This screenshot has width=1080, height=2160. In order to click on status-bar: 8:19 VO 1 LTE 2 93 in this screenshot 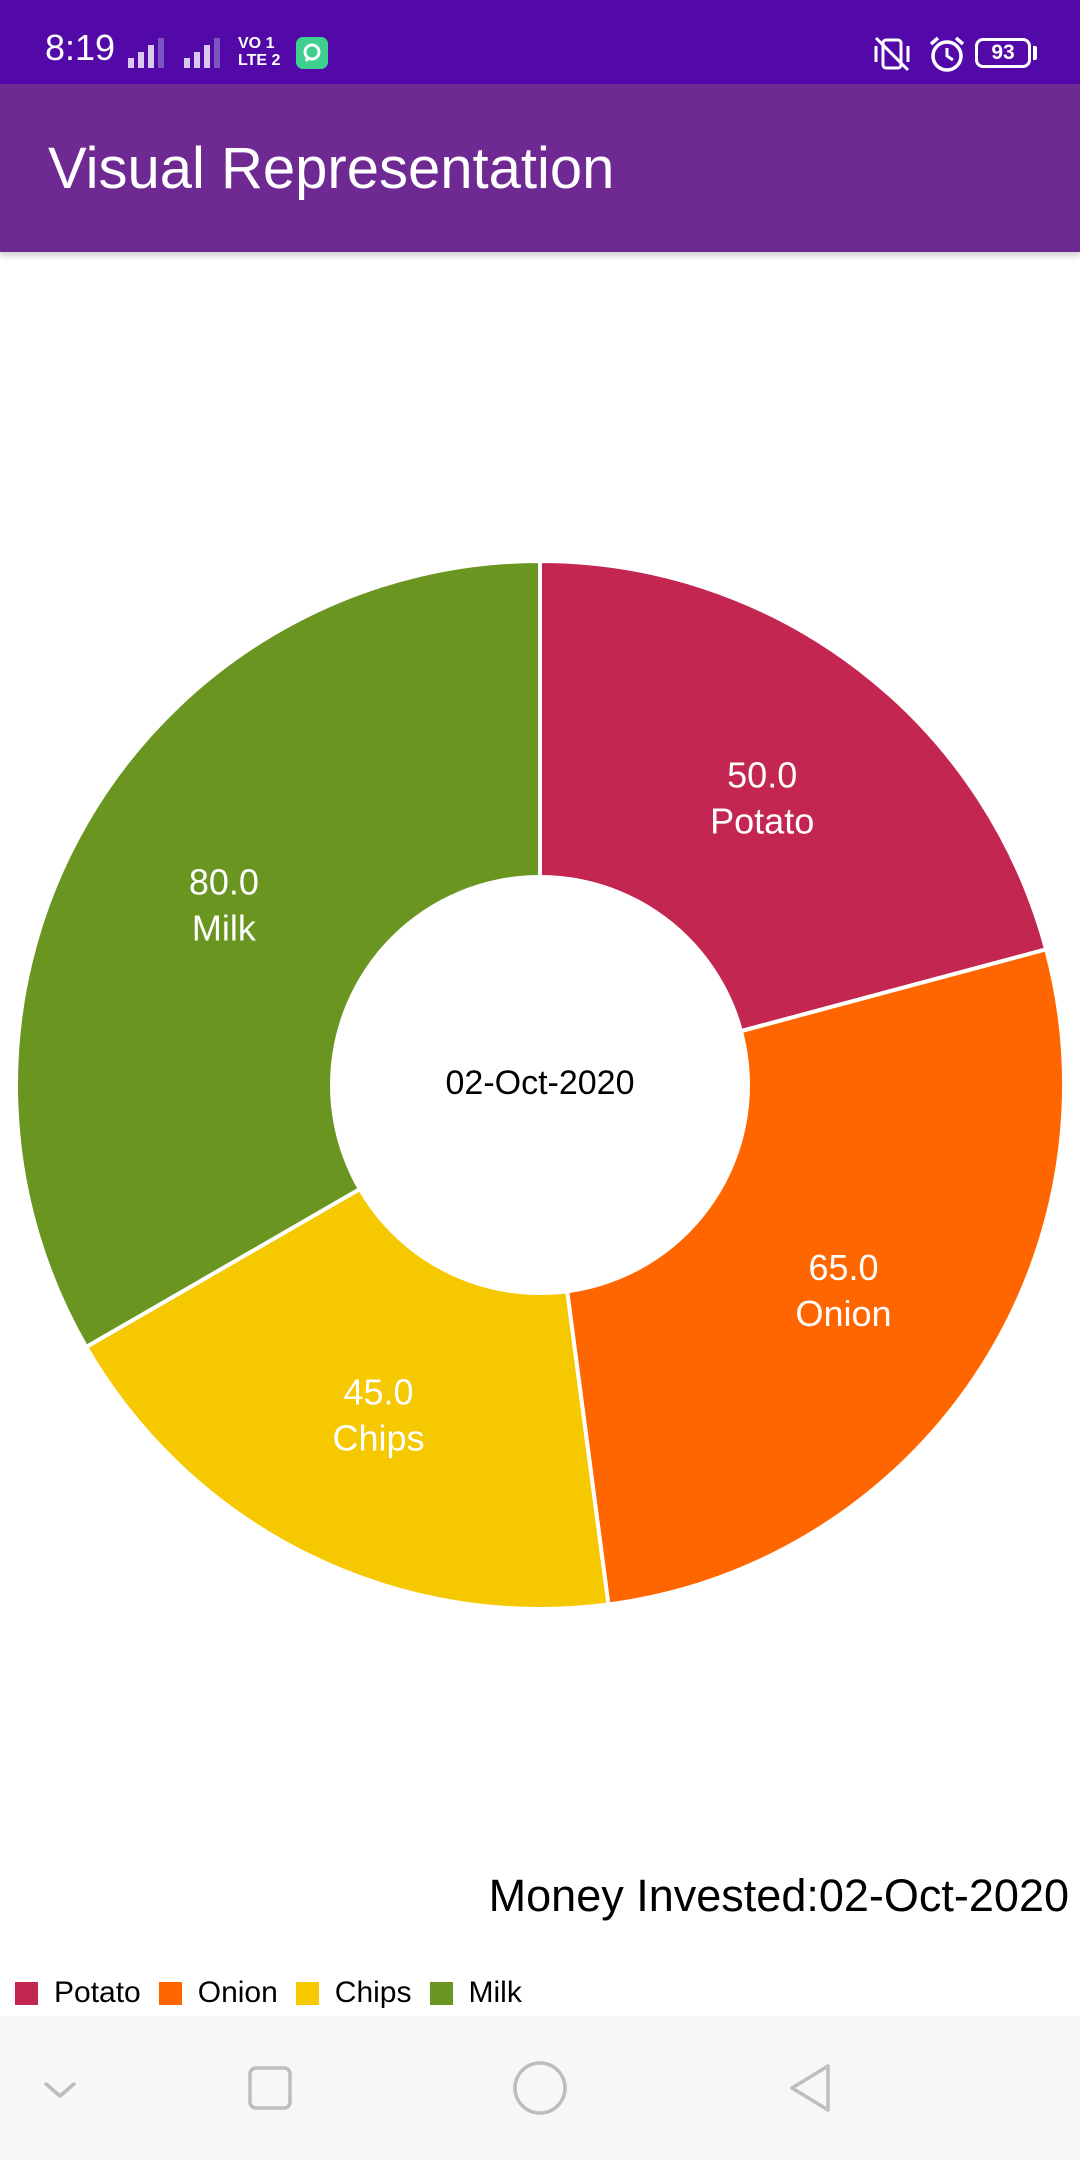, I will do `click(540, 42)`.